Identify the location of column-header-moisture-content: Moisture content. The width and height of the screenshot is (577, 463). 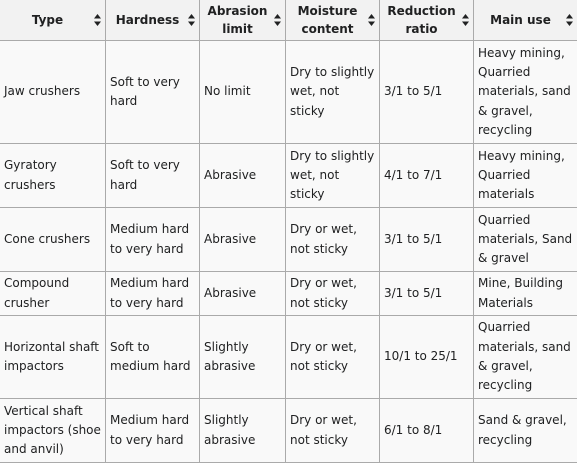
(333, 20).